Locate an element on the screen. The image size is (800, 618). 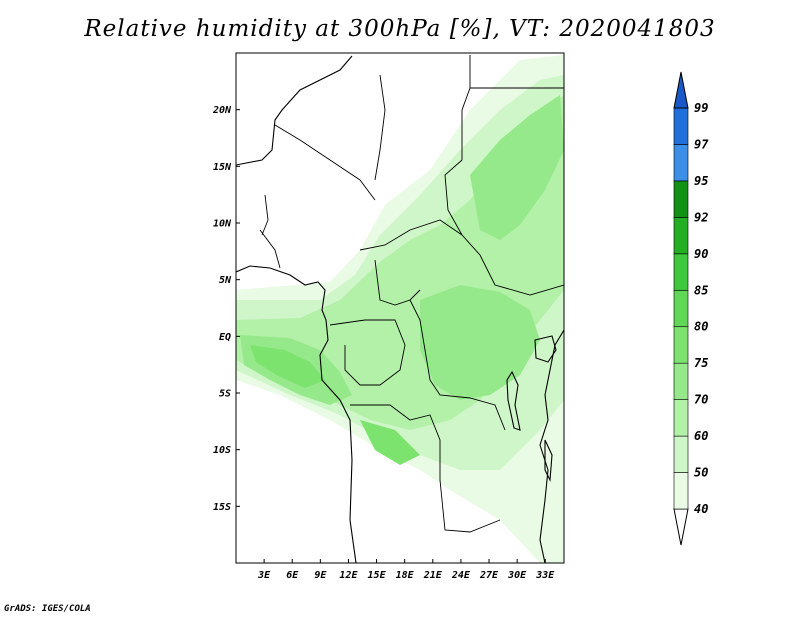
lon-tick-label: 30E is located at coordinates (517, 575).